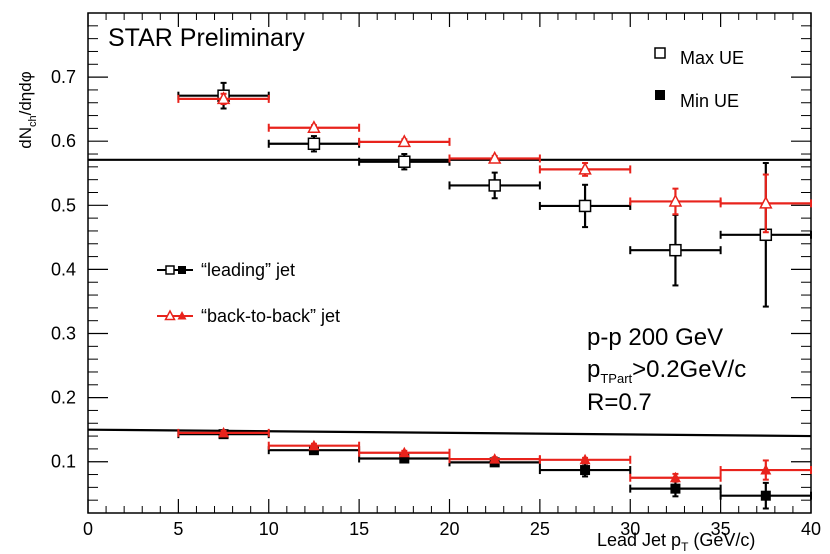 Image resolution: width=830 pixels, height=554 pixels. Describe the element at coordinates (170, 270) in the screenshot. I see `legend-leading-open-marker` at that location.